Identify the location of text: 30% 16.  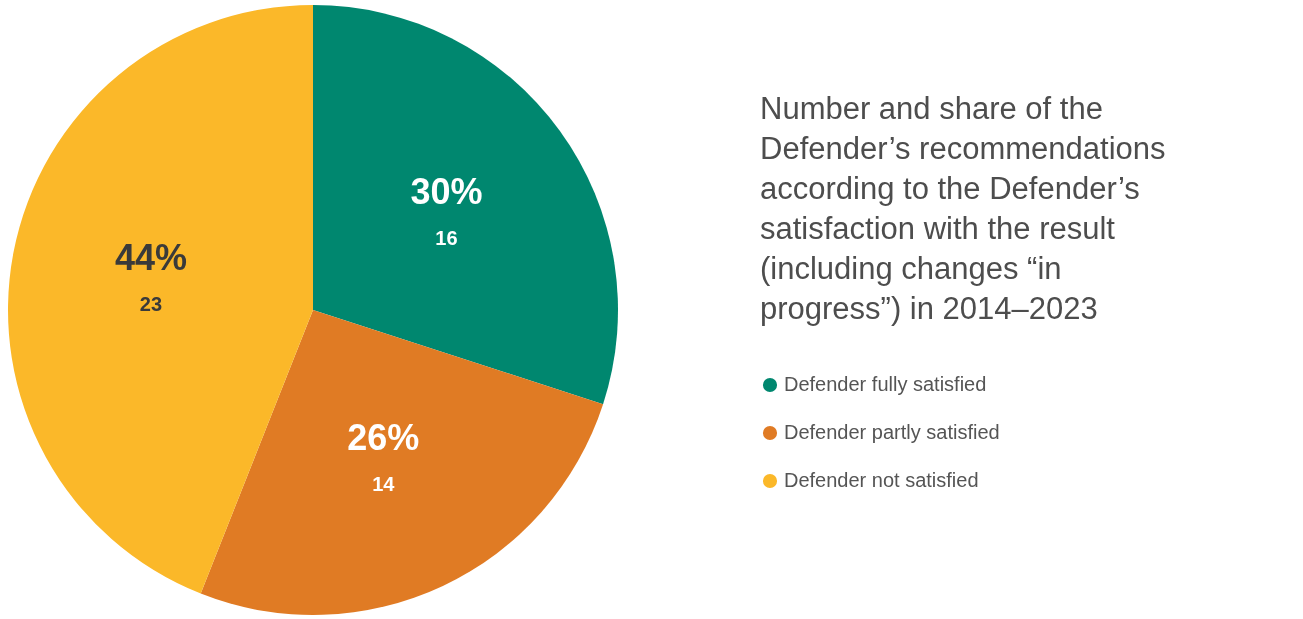
(446, 210).